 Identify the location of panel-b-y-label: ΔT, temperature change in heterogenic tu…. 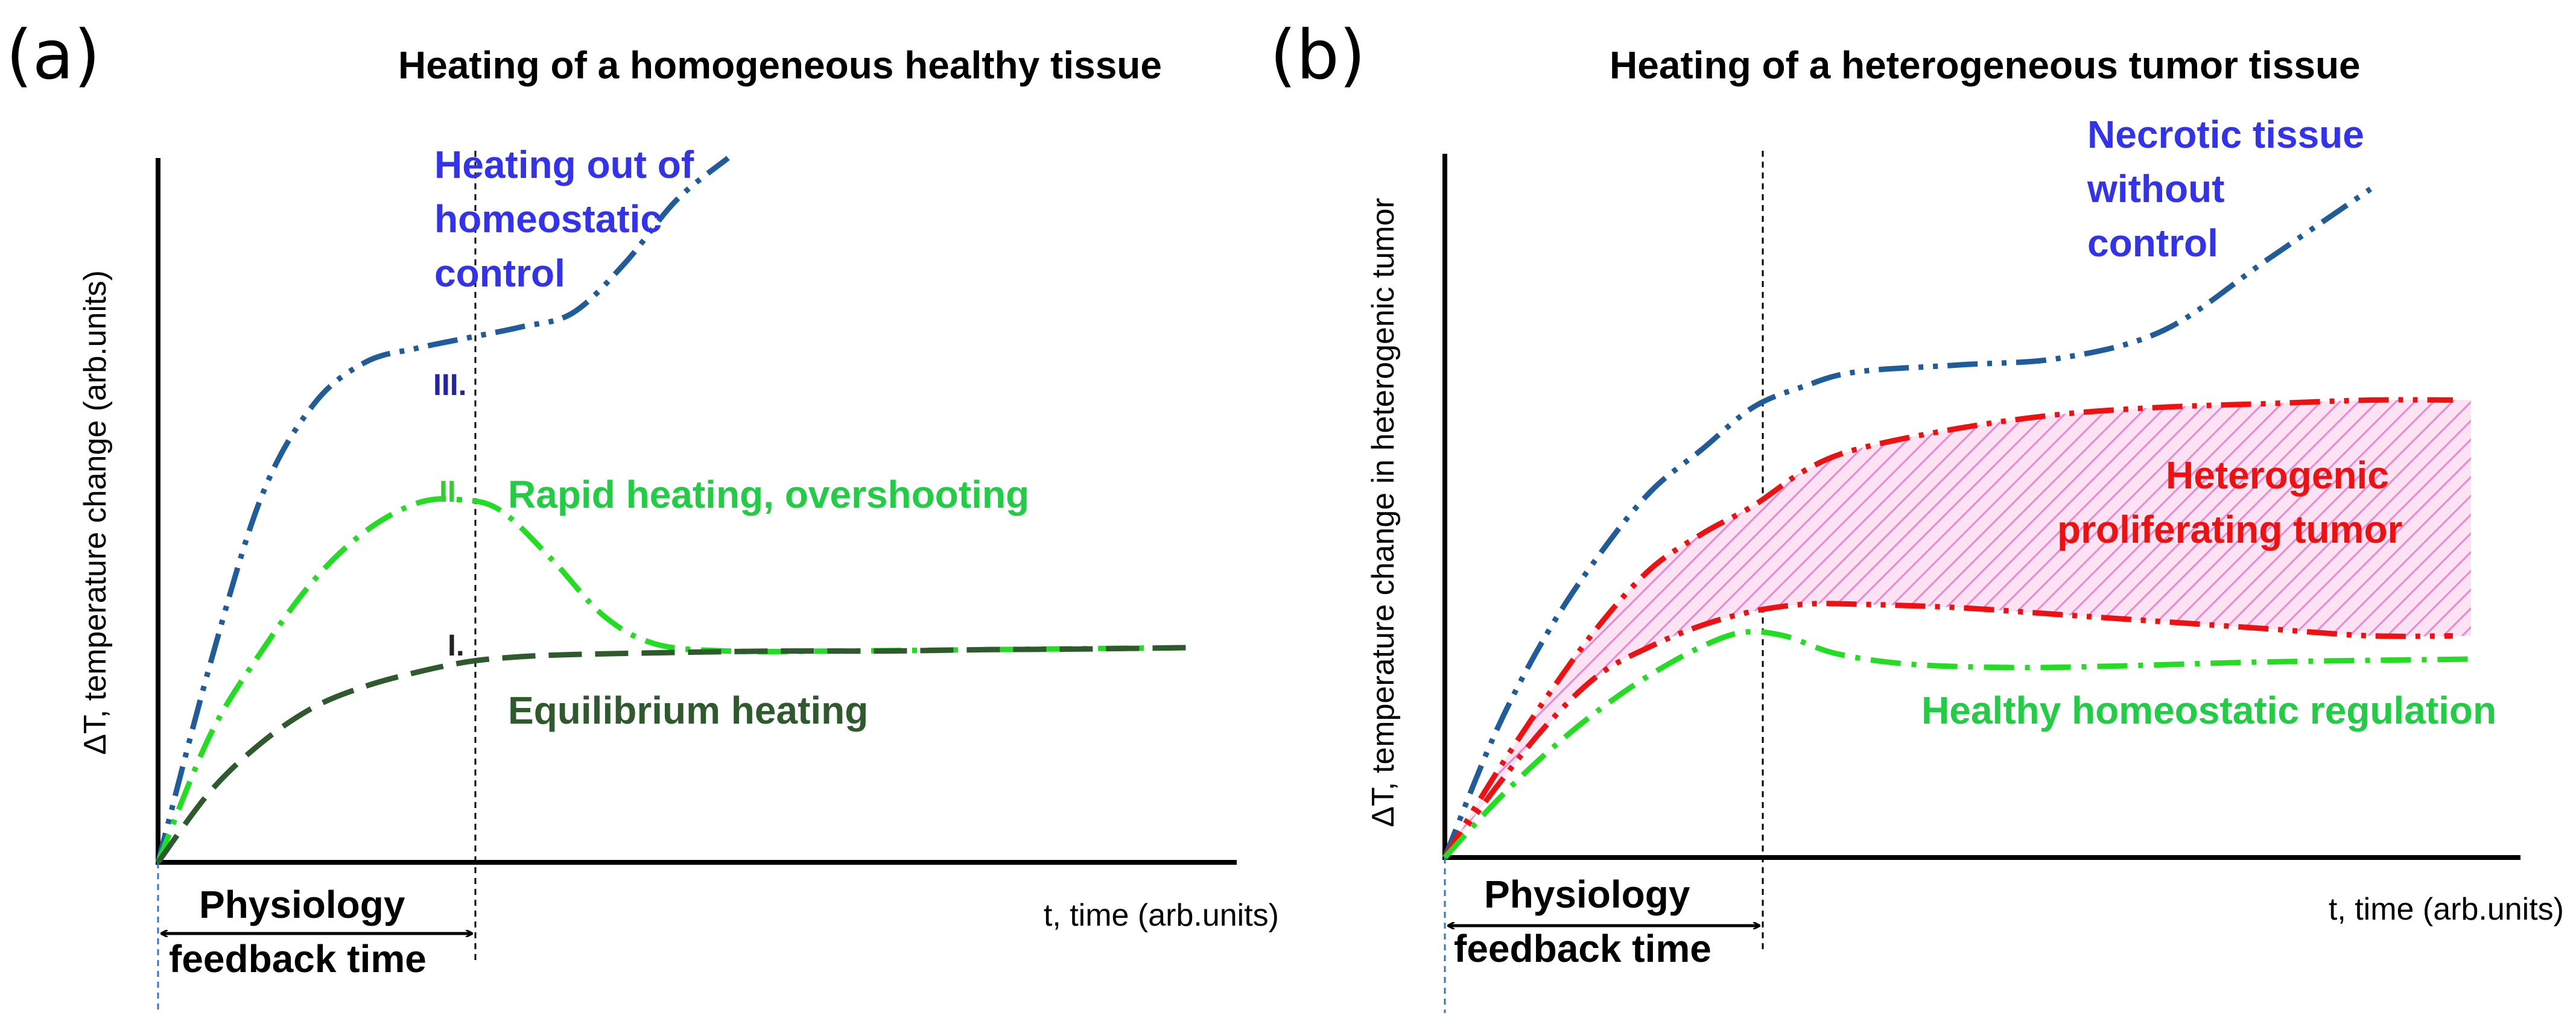
(1383, 513).